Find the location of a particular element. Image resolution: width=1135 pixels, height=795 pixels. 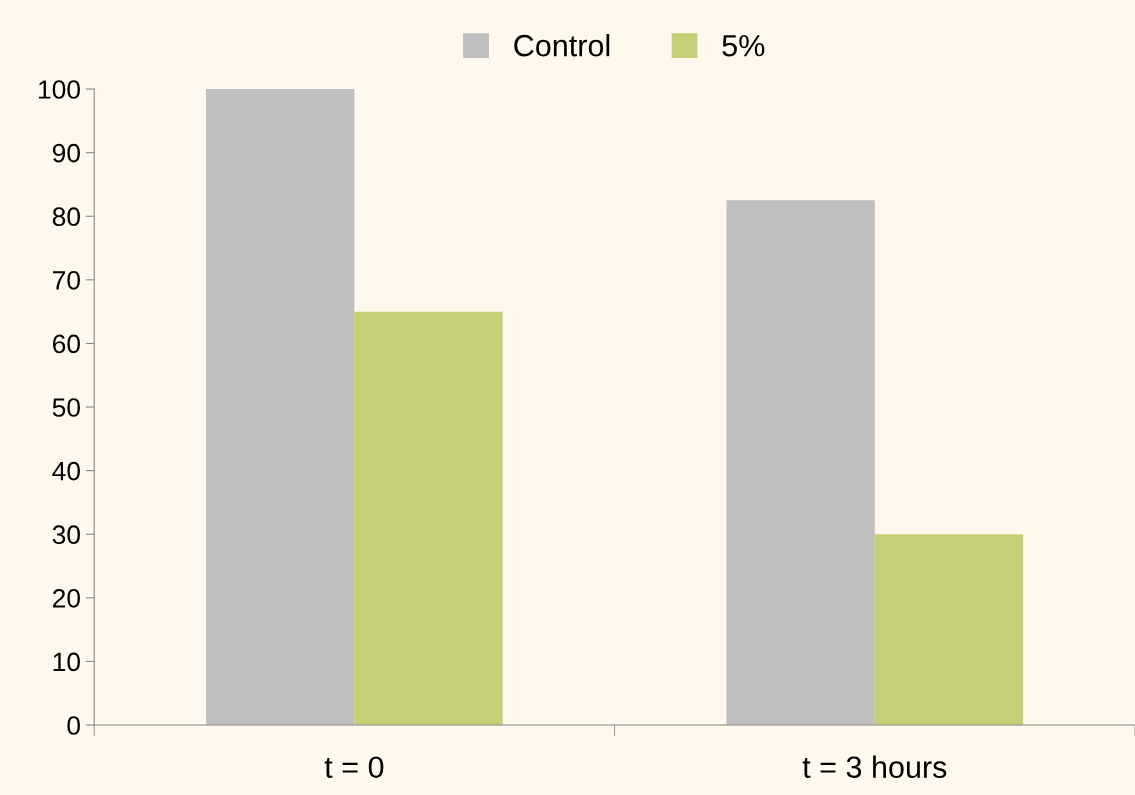

y-tick-label: 60 is located at coordinates (66, 344).